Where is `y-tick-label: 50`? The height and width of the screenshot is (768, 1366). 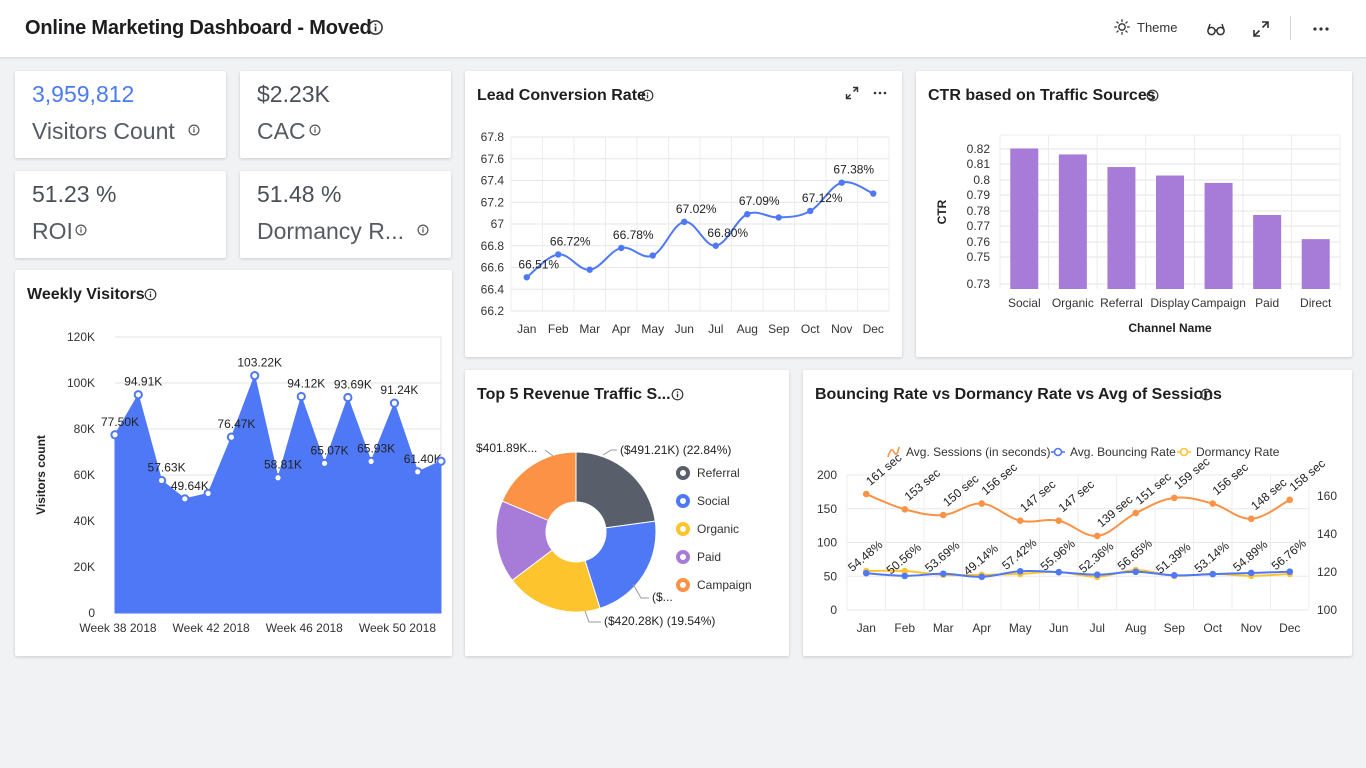
y-tick-label: 50 is located at coordinates (831, 576).